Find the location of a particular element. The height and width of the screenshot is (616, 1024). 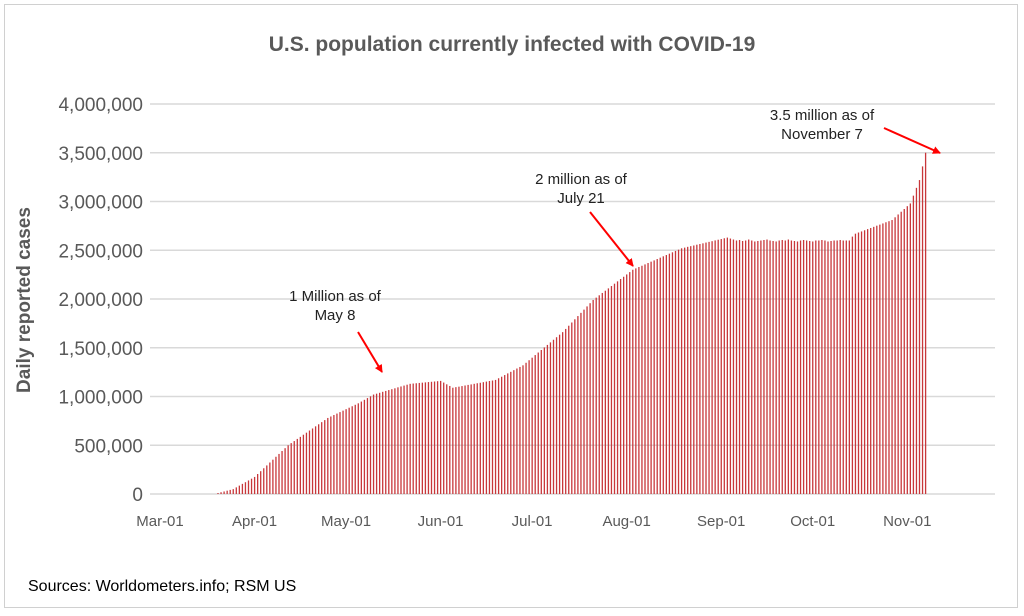

x-tick-label: Sep-01 is located at coordinates (721, 521).